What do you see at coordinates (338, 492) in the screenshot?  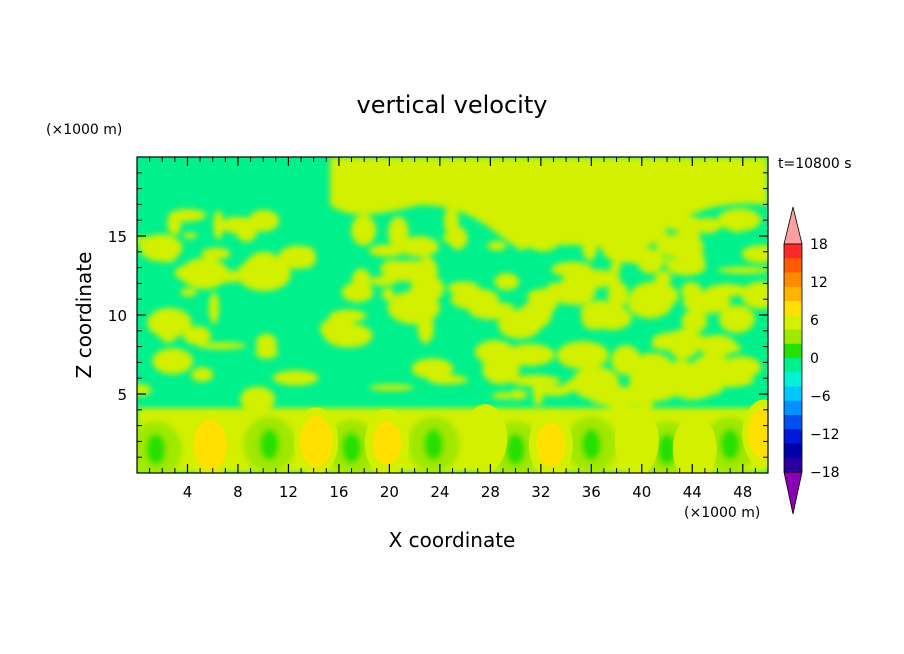 I see `x-tick-label: 16` at bounding box center [338, 492].